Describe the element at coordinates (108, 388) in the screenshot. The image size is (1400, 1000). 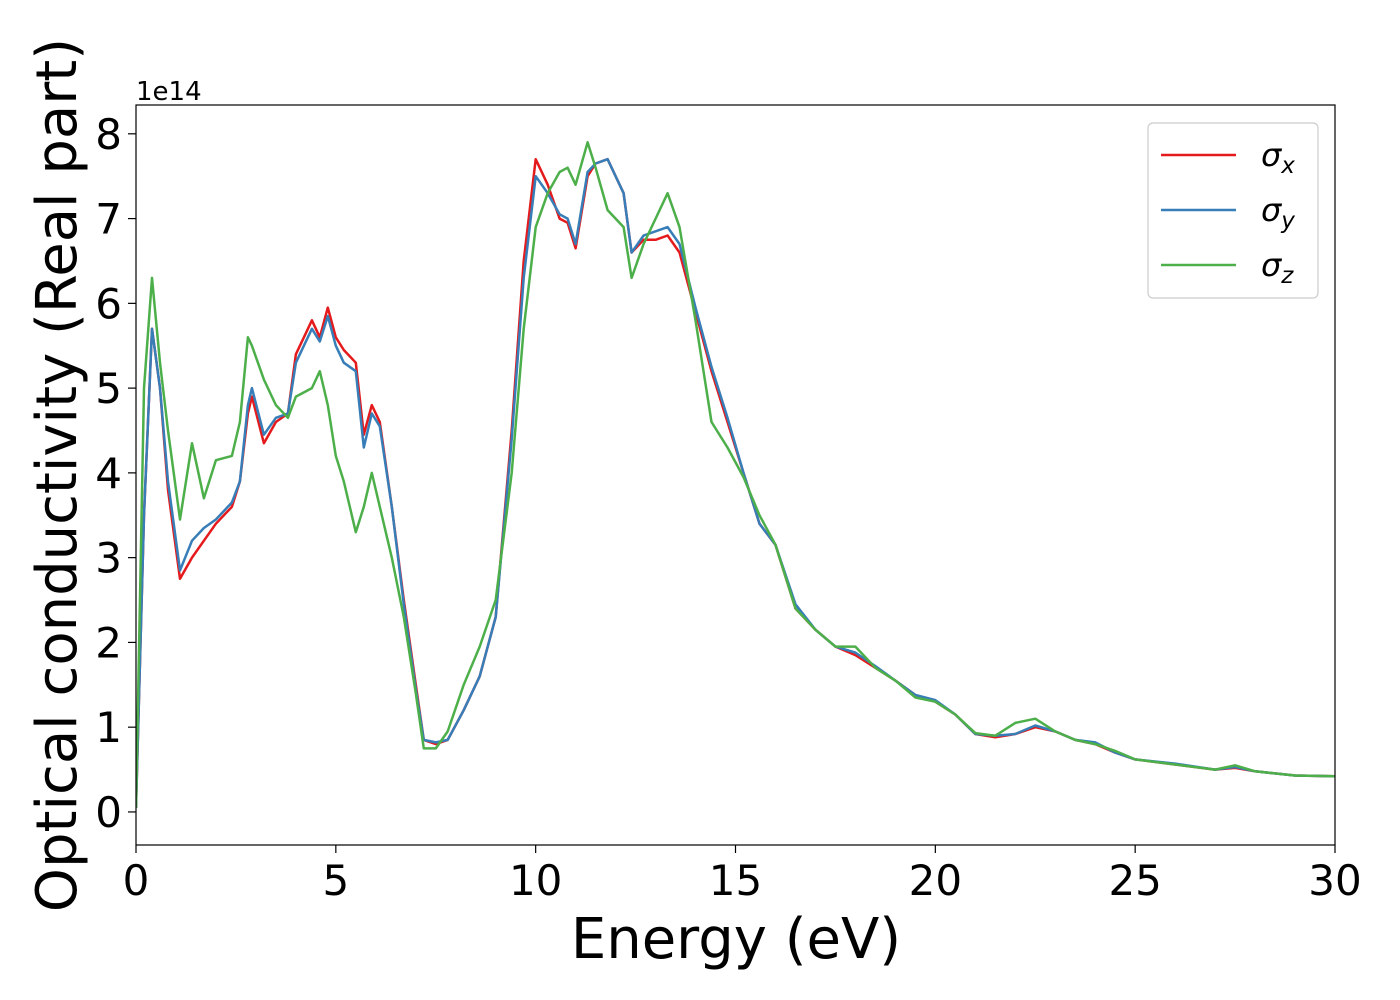
I see `y-tick-label: 5` at that location.